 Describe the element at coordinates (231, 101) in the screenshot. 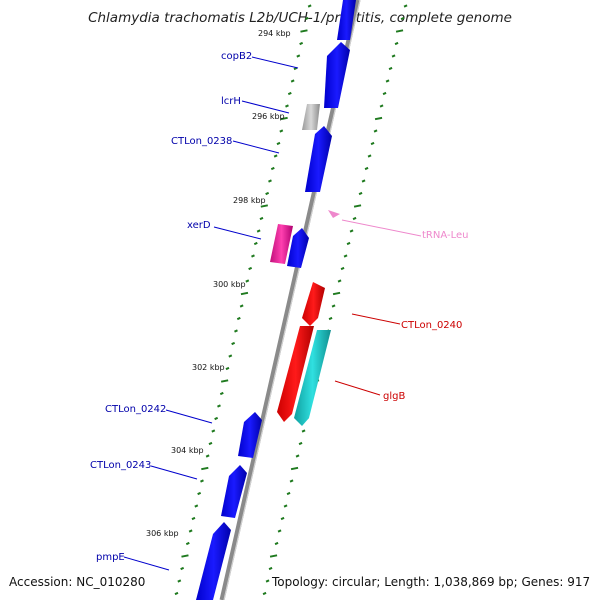

I see `gene-label-lcrH: lcrH` at that location.